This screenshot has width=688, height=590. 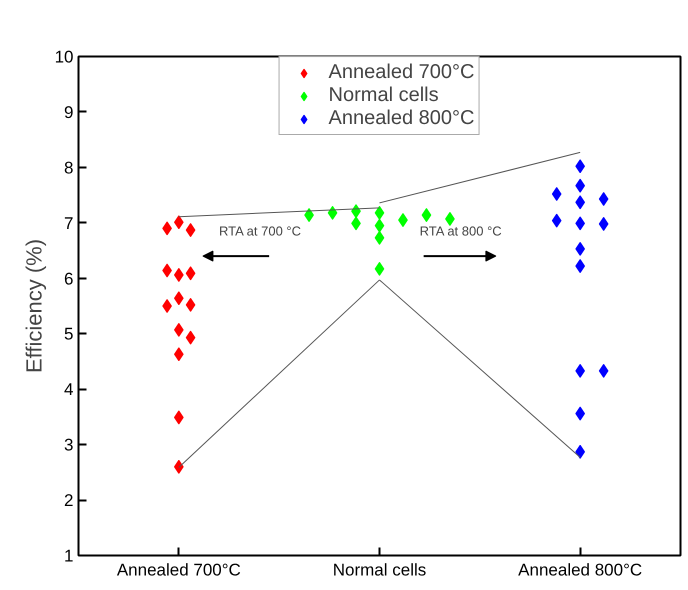 I want to click on x-tick-label: Annealed 800°C, so click(x=580, y=570).